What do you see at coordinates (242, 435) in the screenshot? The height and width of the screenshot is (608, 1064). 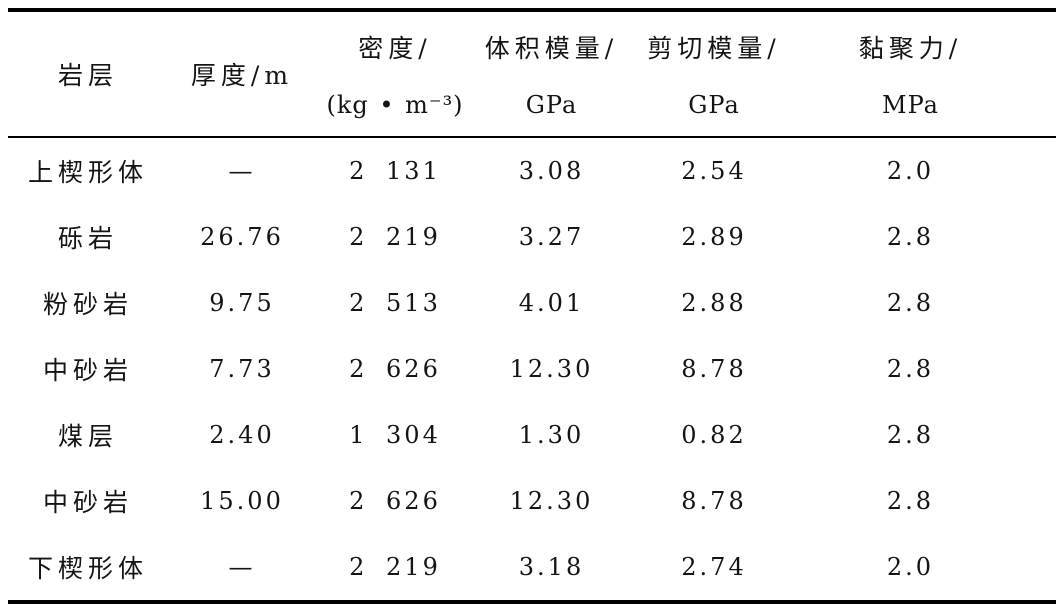 I see `cell-thickness: 2.40` at bounding box center [242, 435].